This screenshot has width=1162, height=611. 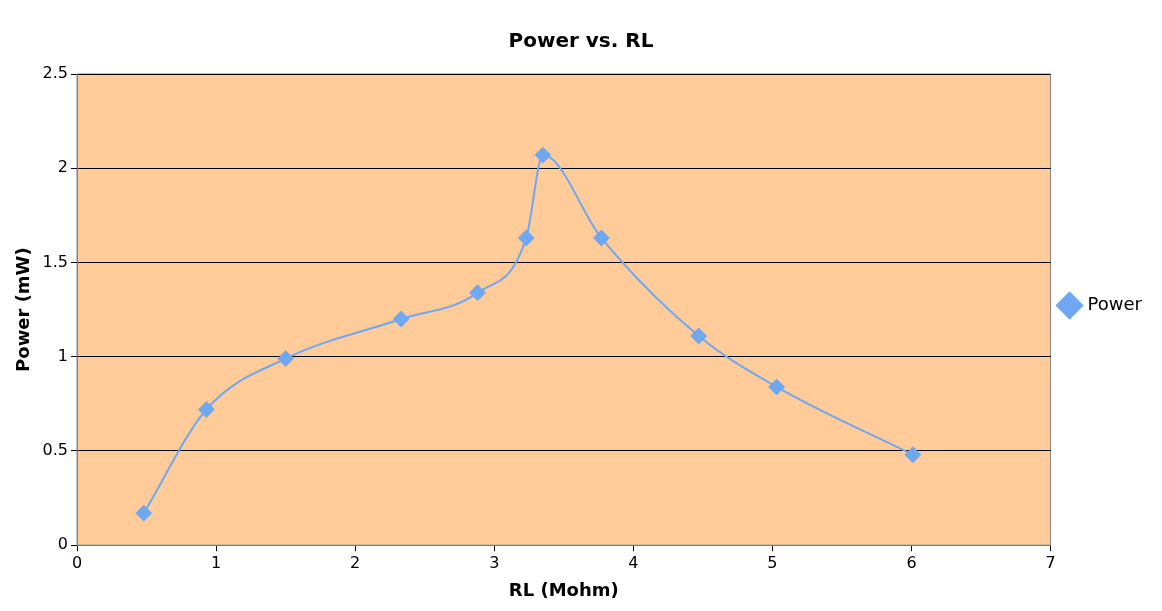 I want to click on x-tick-label: 5, so click(x=772, y=562).